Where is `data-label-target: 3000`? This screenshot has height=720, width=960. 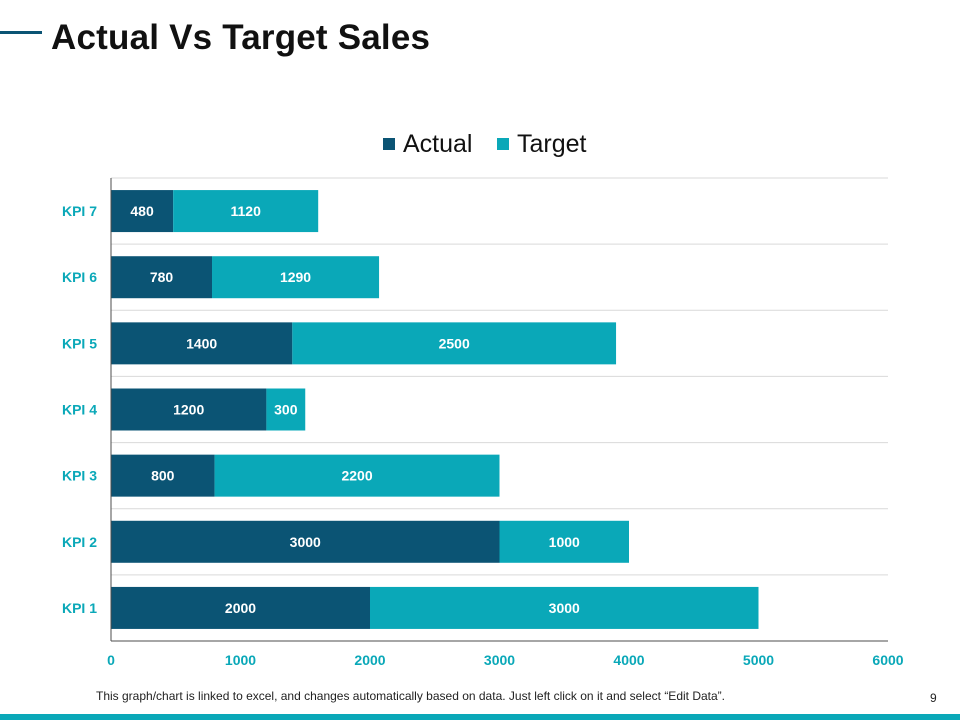
data-label-target: 3000 is located at coordinates (564, 608).